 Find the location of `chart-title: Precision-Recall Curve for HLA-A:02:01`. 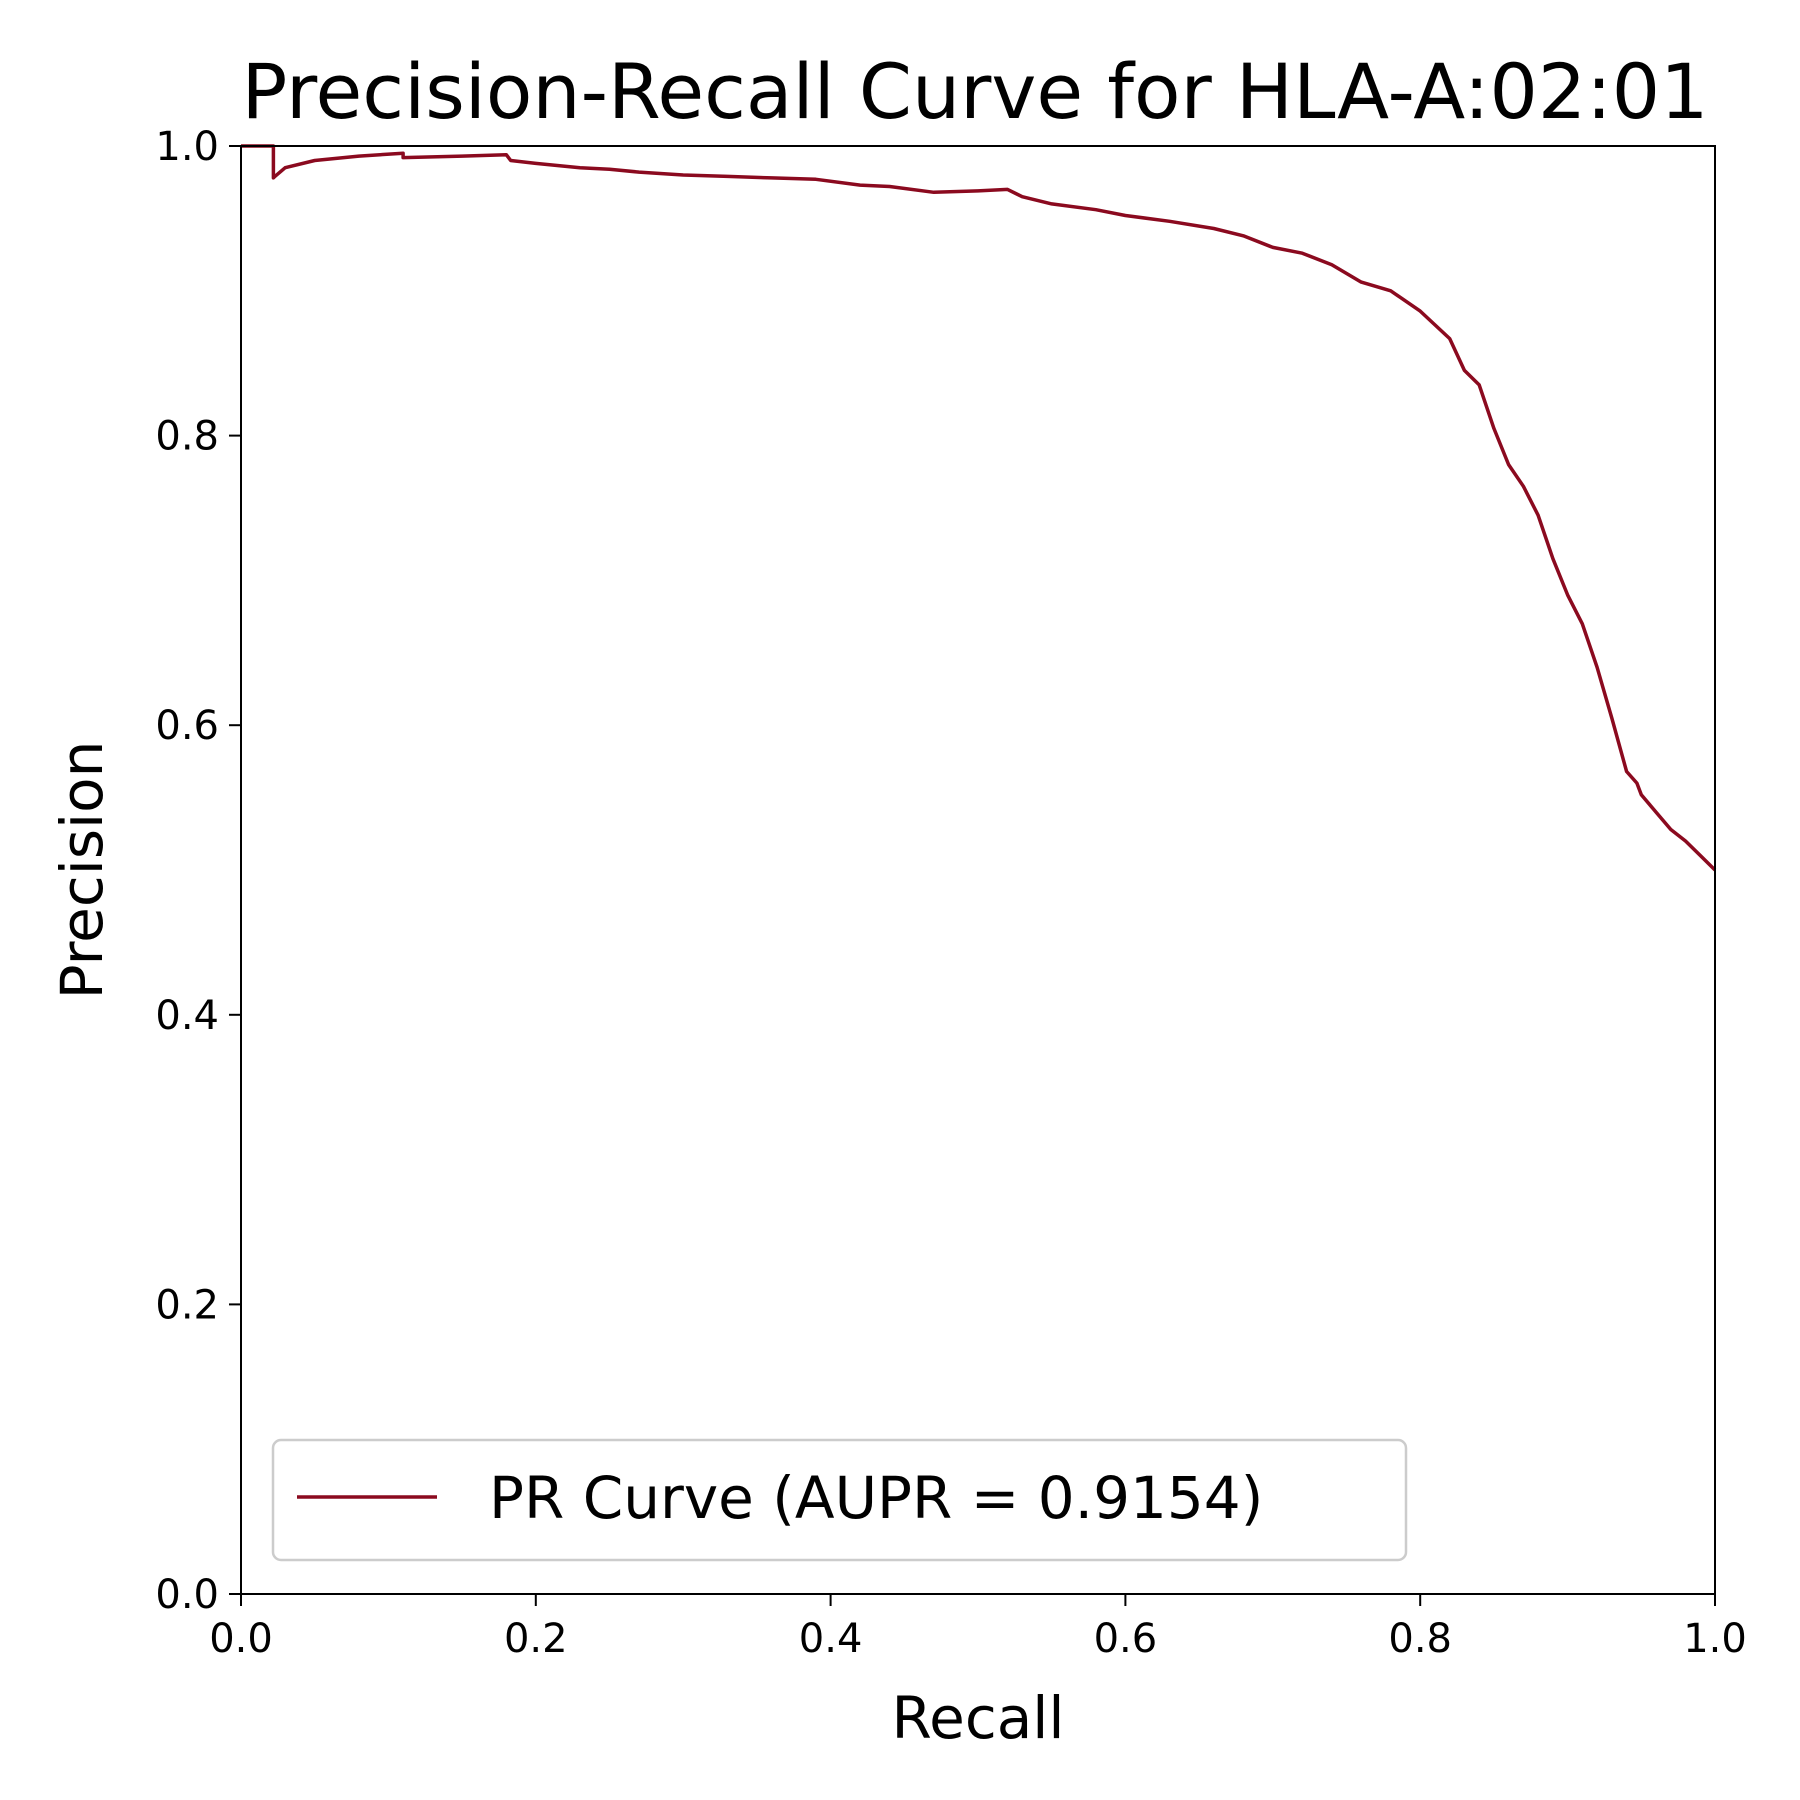

chart-title: Precision-Recall Curve for HLA-A:02:01 is located at coordinates (974, 91).